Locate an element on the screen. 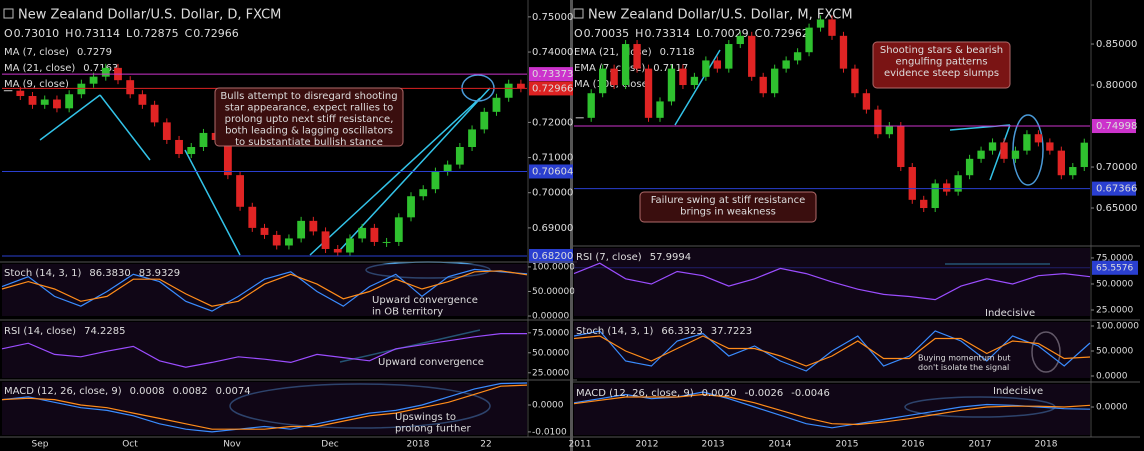 The width and height of the screenshot is (1144, 451). pane-readout: 83.9329 is located at coordinates (159, 273).